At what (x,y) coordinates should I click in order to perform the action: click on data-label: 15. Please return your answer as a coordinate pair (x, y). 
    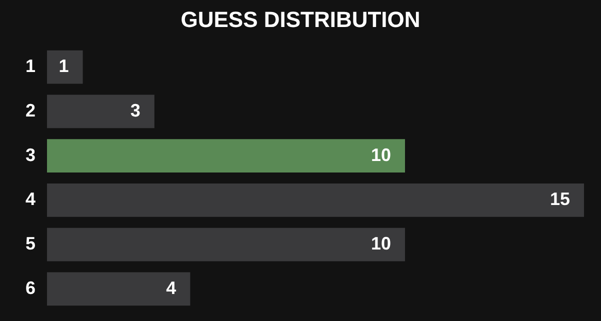
    Looking at the image, I should click on (560, 199).